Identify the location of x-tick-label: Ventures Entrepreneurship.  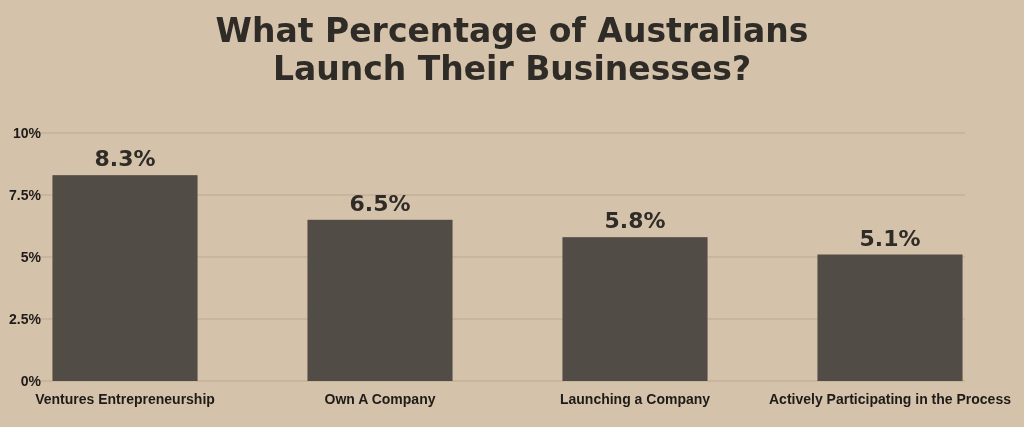
(125, 399).